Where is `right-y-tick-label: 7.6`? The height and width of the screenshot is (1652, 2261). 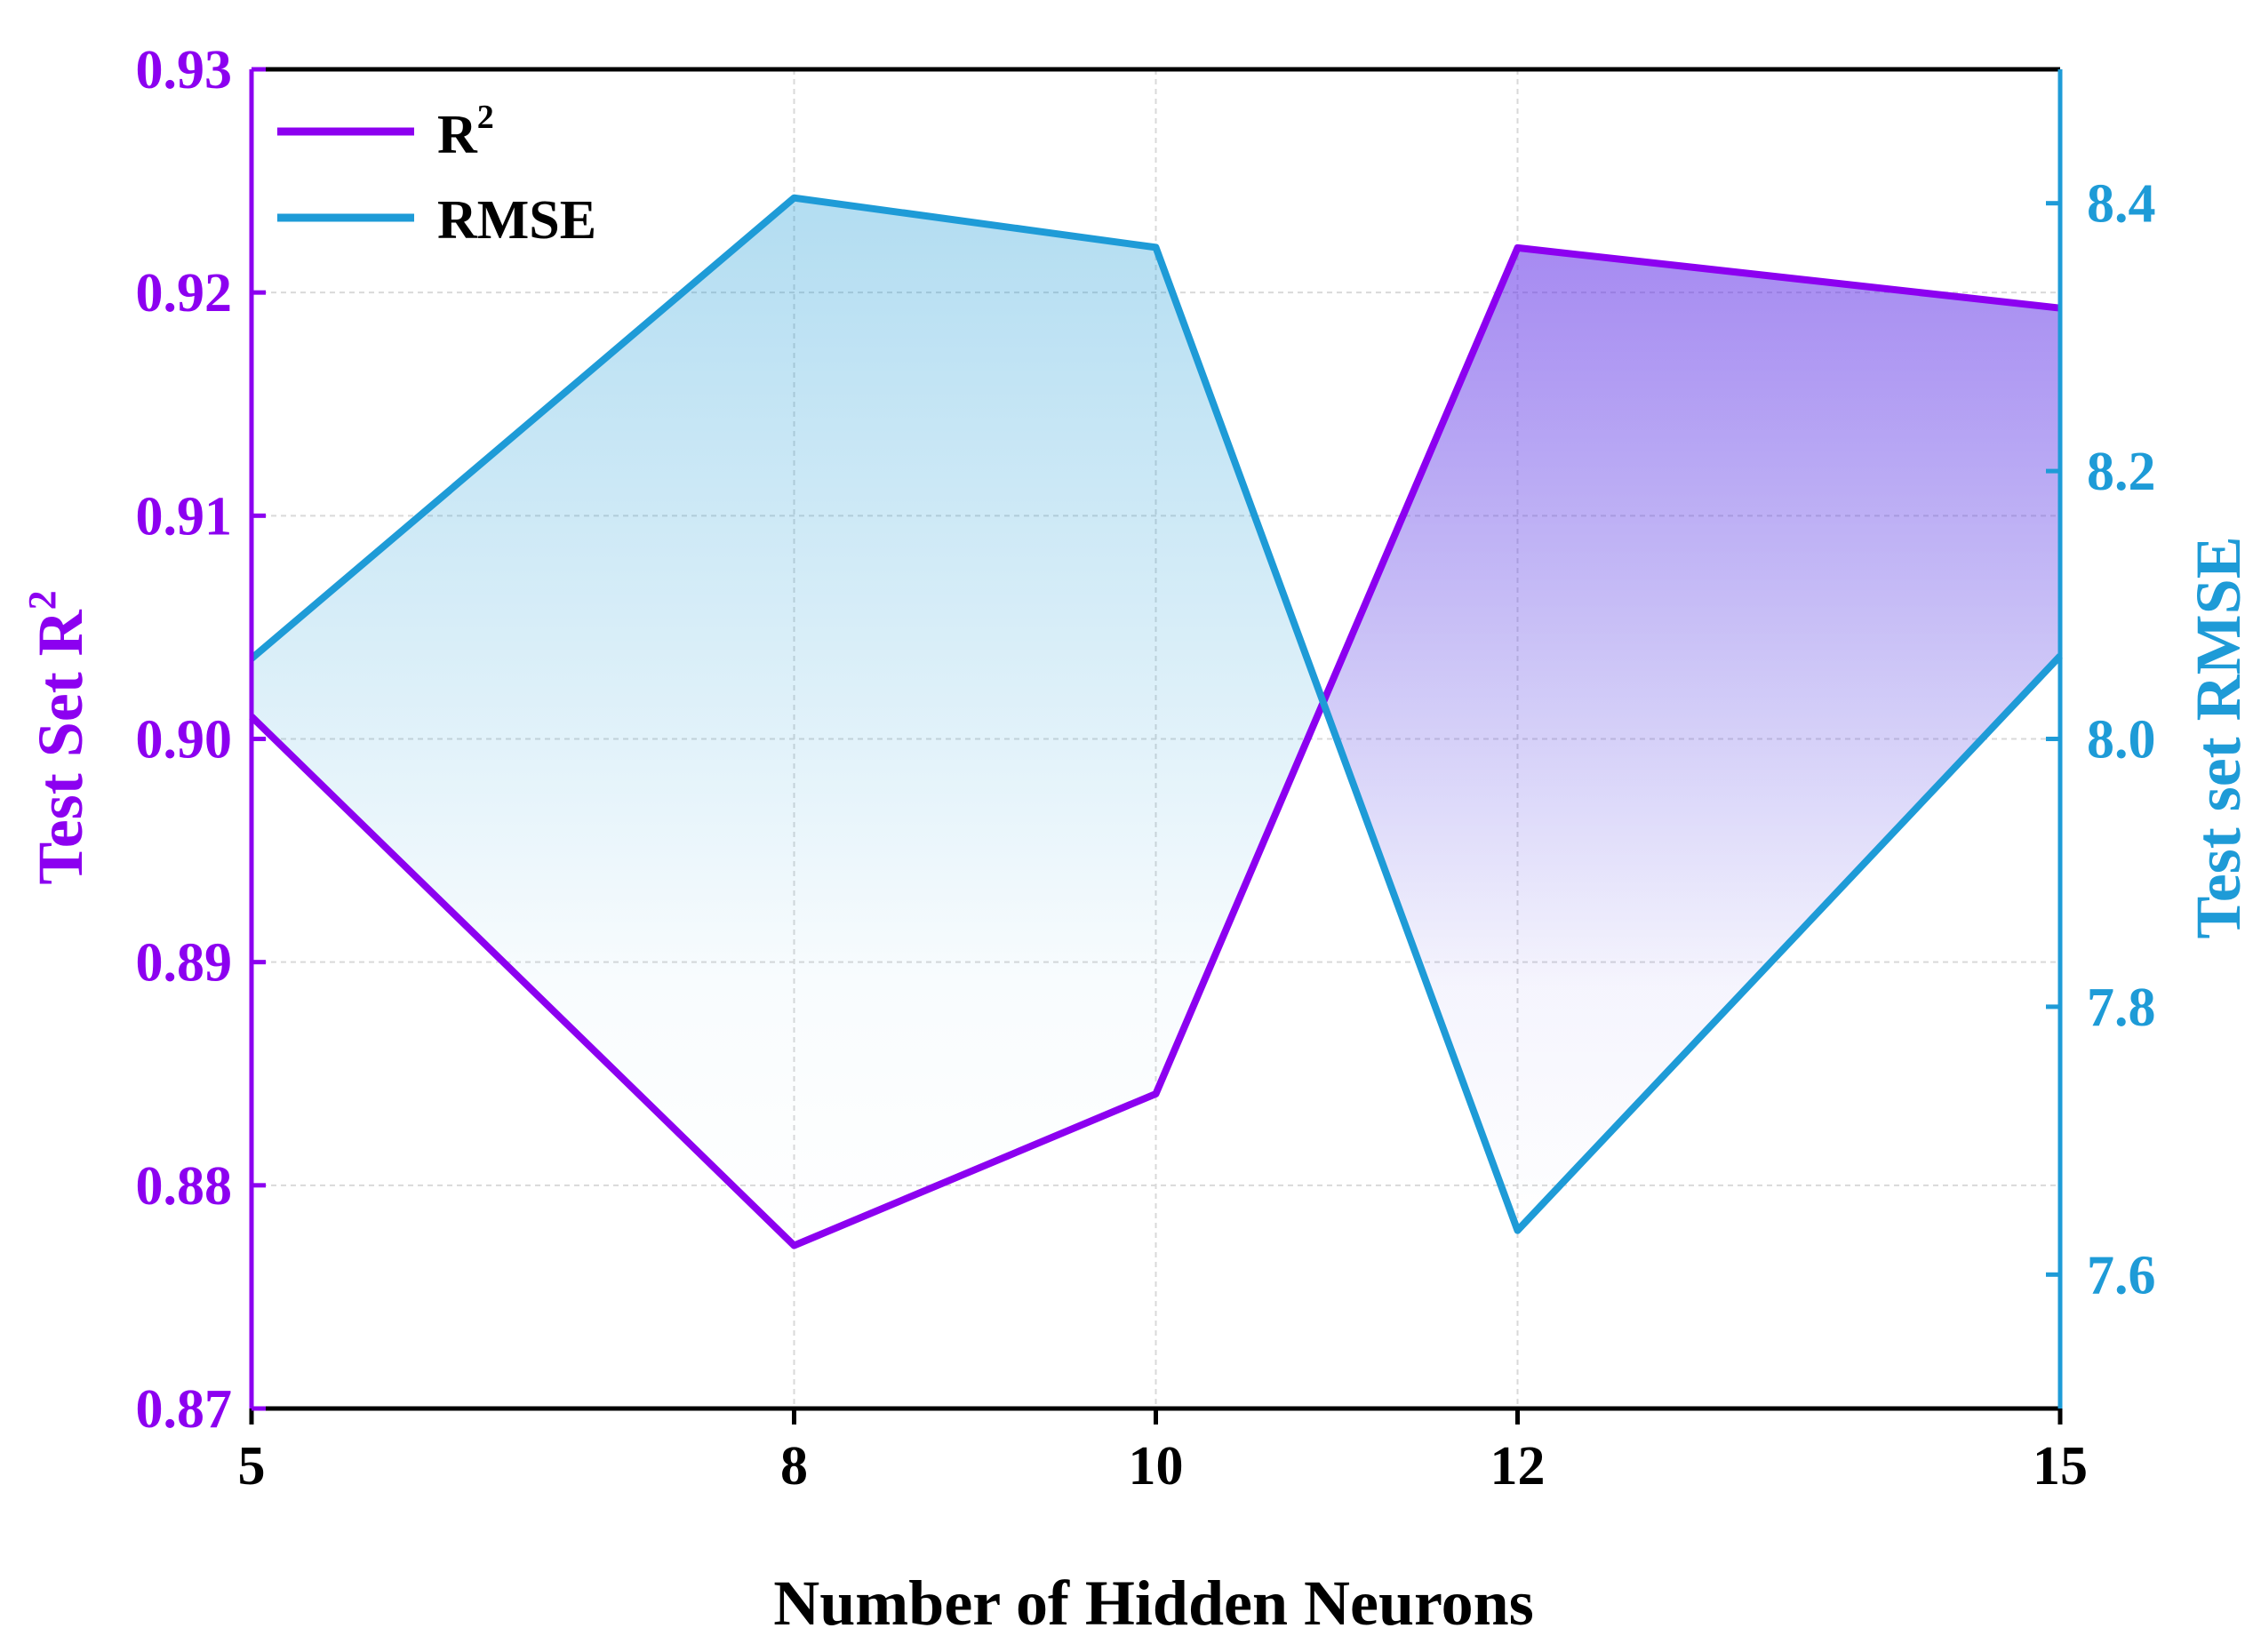 right-y-tick-label: 7.6 is located at coordinates (2121, 1275).